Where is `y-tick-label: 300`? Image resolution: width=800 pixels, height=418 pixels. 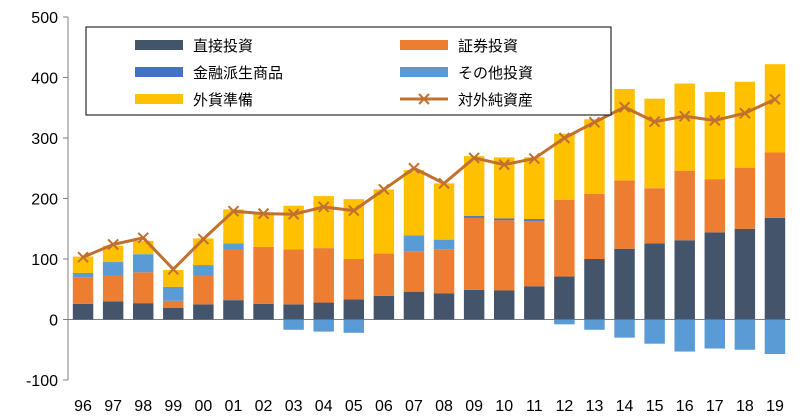
y-tick-label: 300 is located at coordinates (44, 139).